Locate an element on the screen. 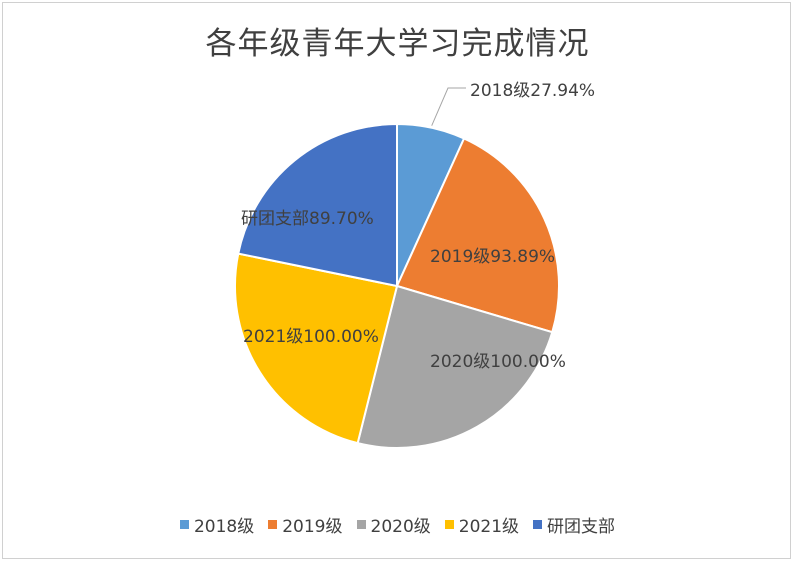  legend-item-4: 研团支部 is located at coordinates (574, 524).